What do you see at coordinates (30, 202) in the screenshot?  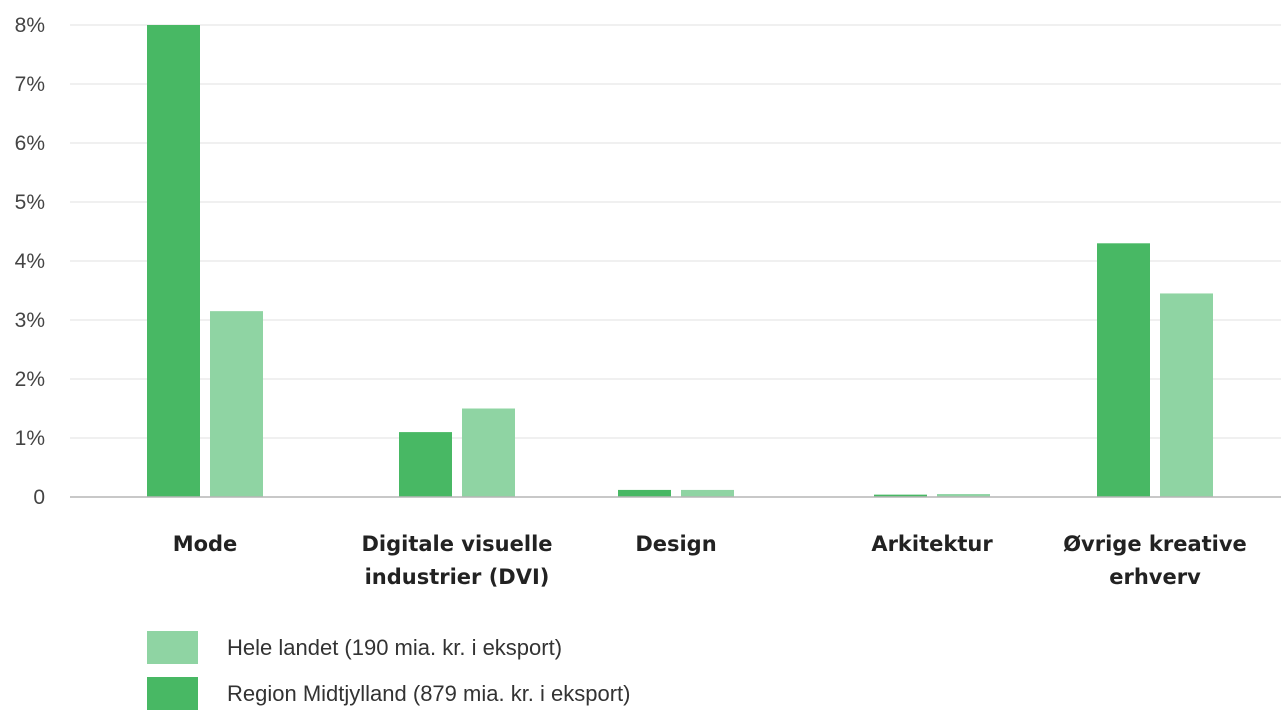 I see `y-tick-label: 5%` at bounding box center [30, 202].